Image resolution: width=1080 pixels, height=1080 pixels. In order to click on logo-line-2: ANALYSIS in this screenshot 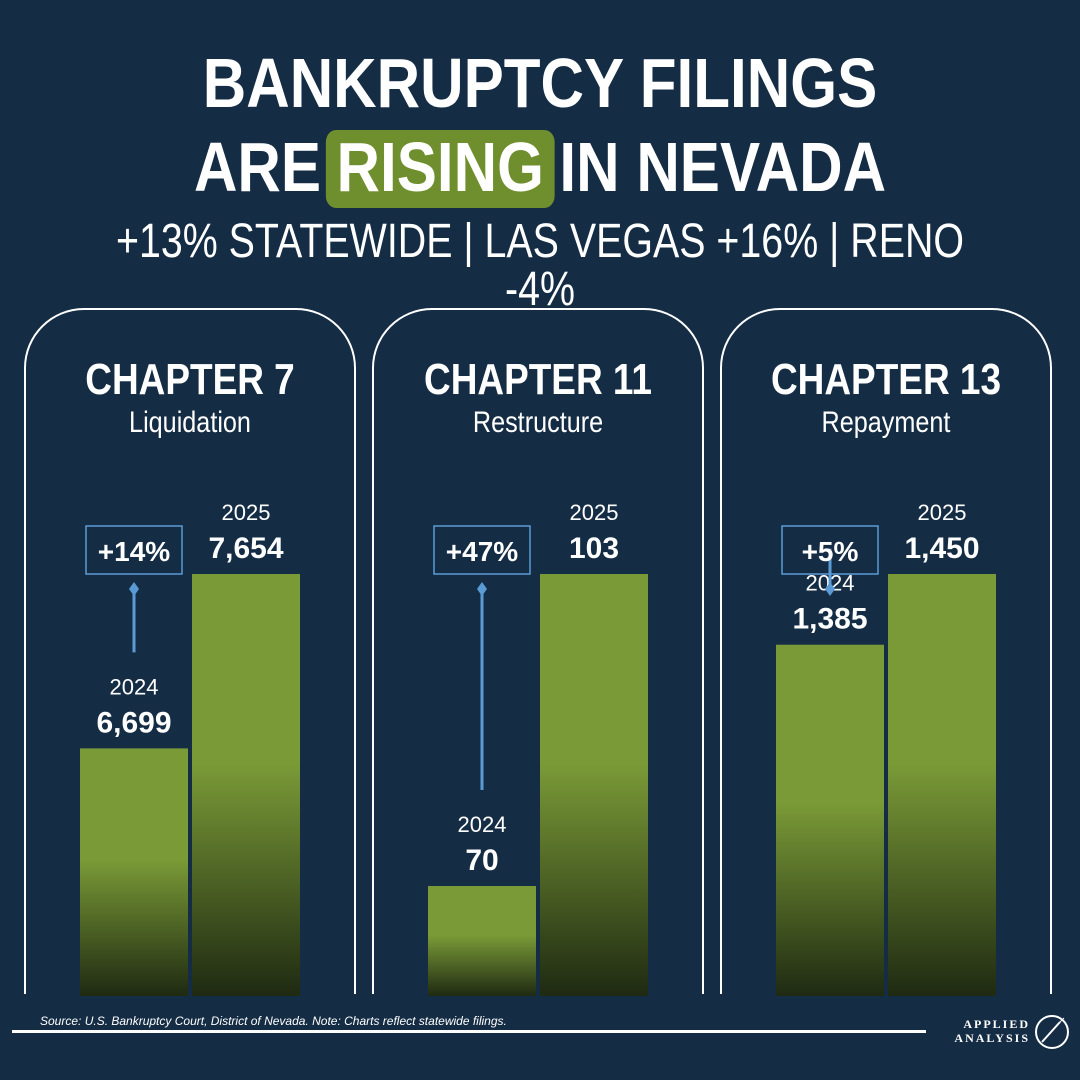, I will do `click(992, 1037)`.